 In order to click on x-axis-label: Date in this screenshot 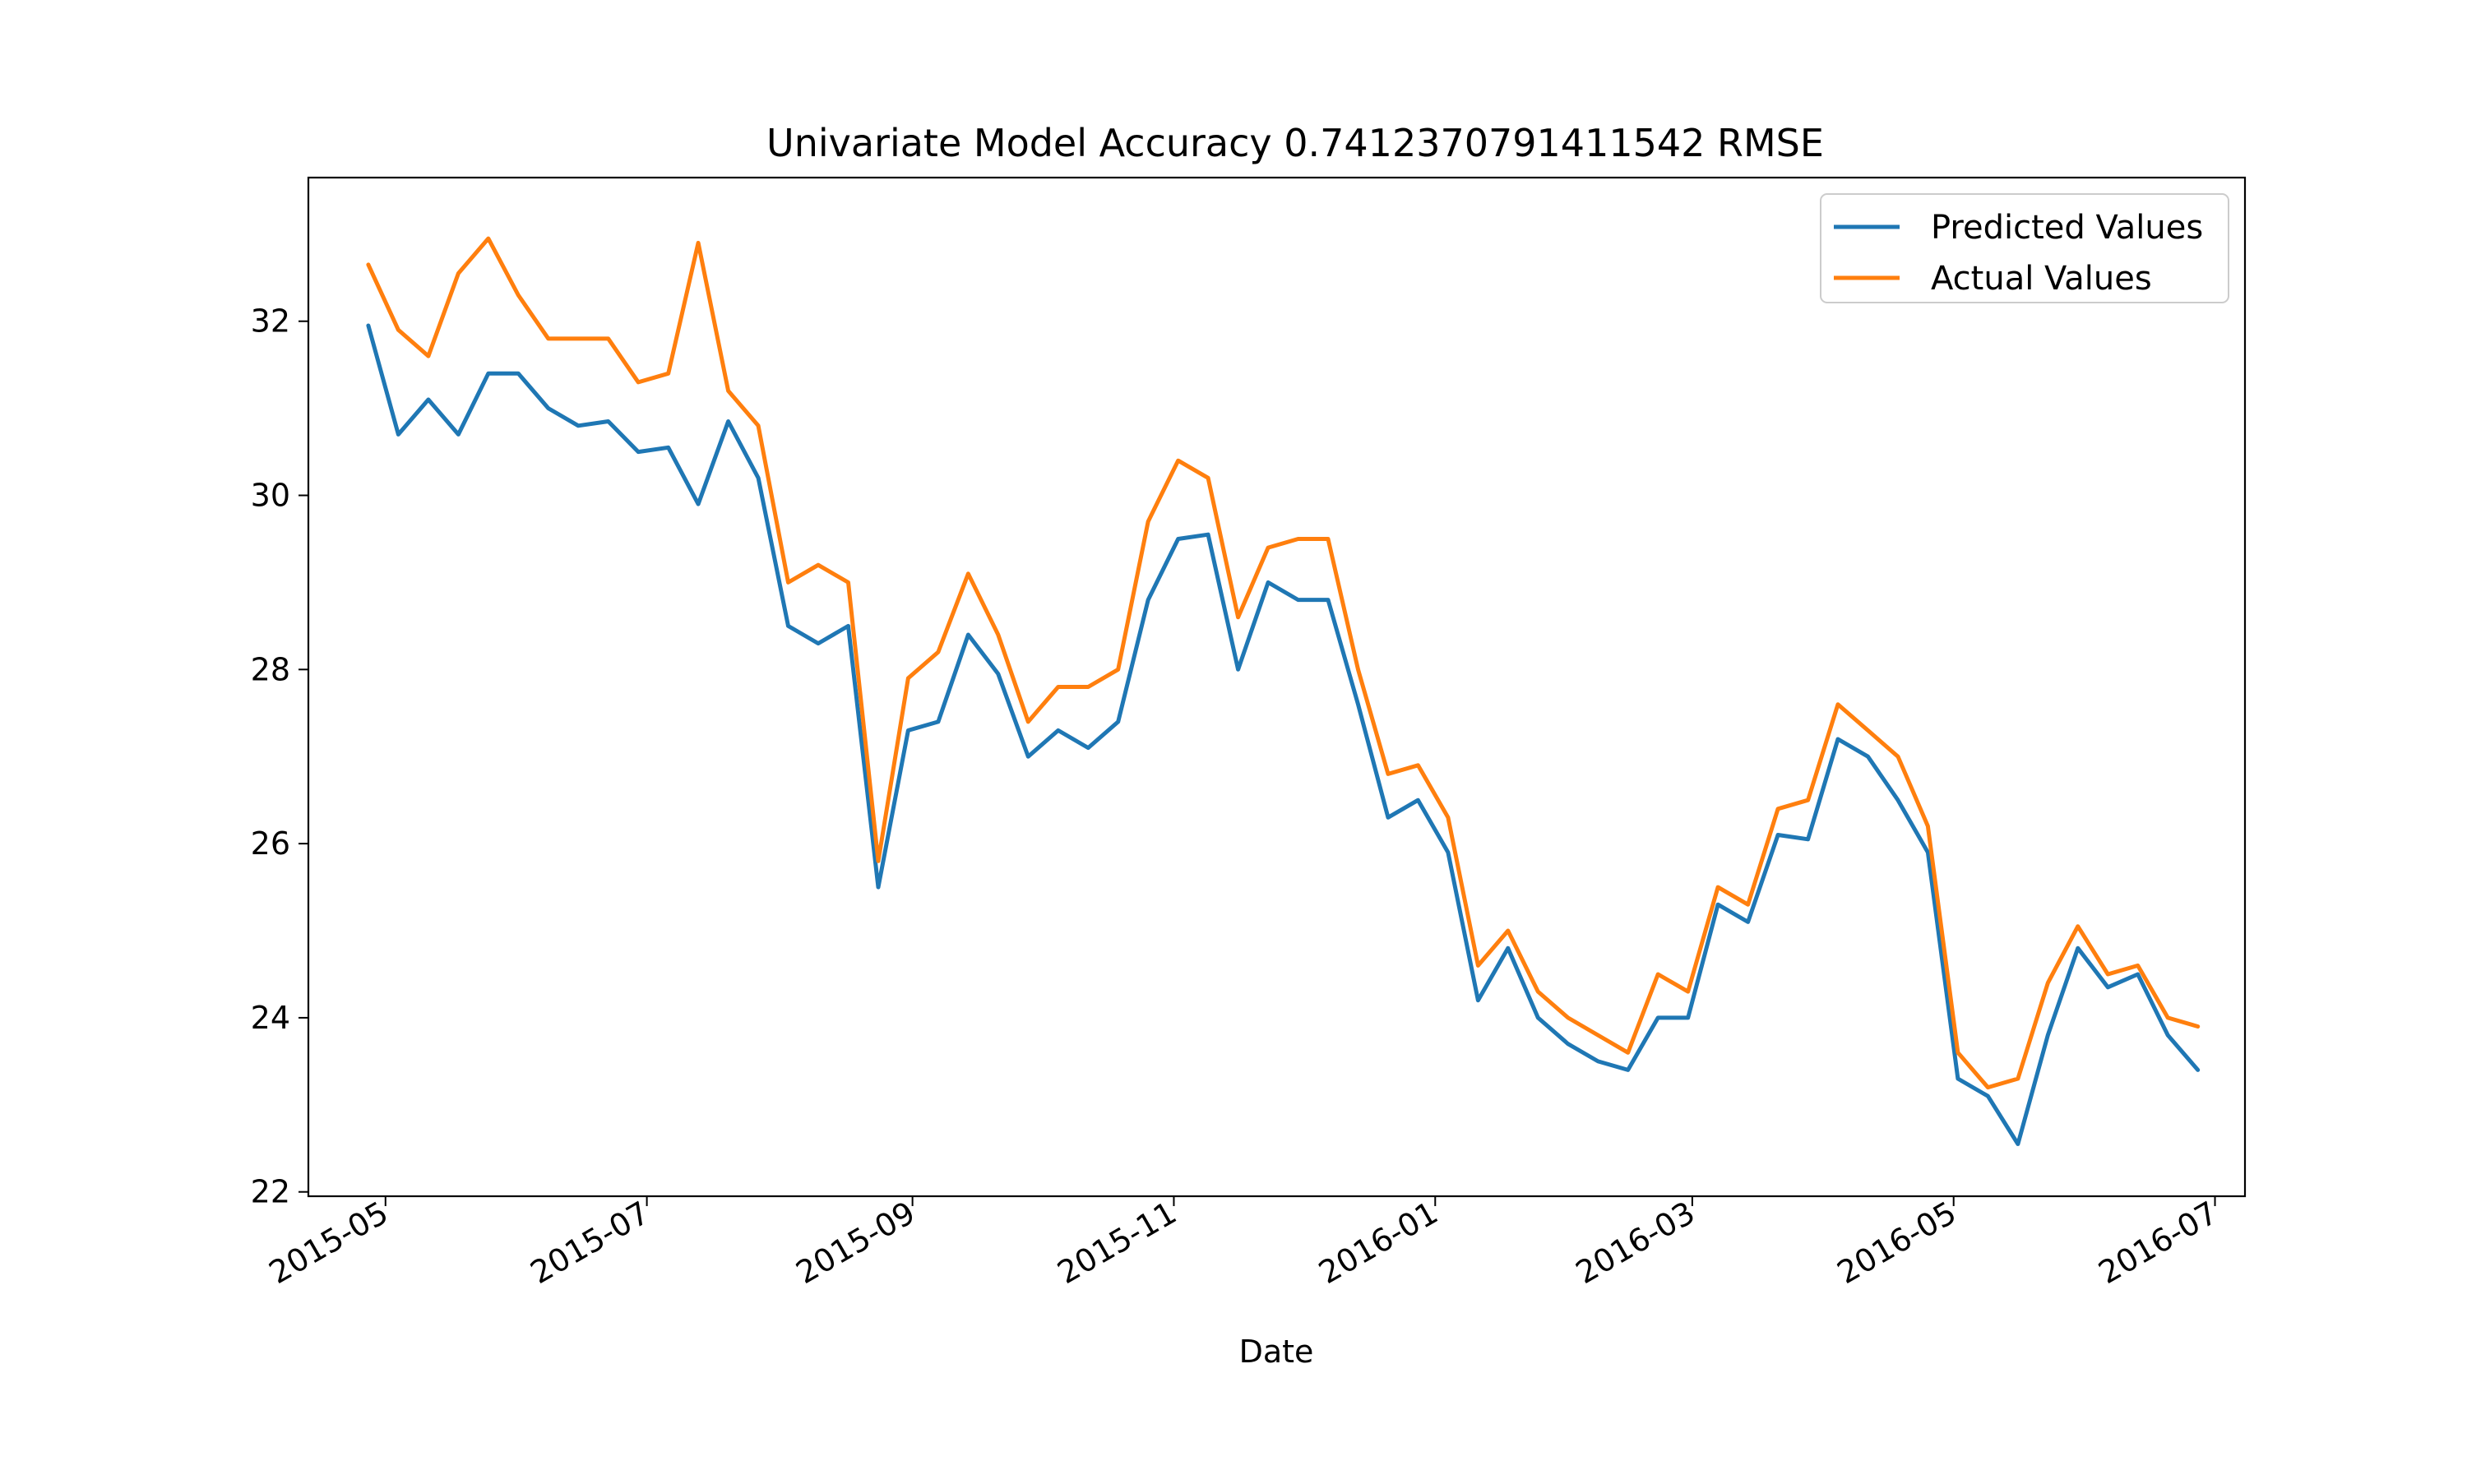, I will do `click(1277, 1352)`.